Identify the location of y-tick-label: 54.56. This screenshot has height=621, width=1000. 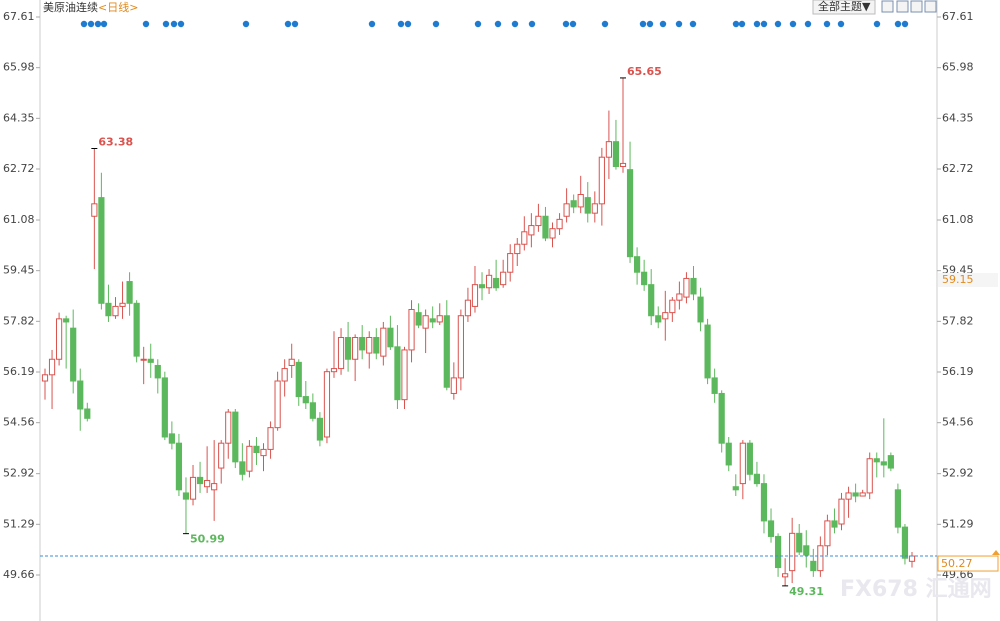
(19, 422).